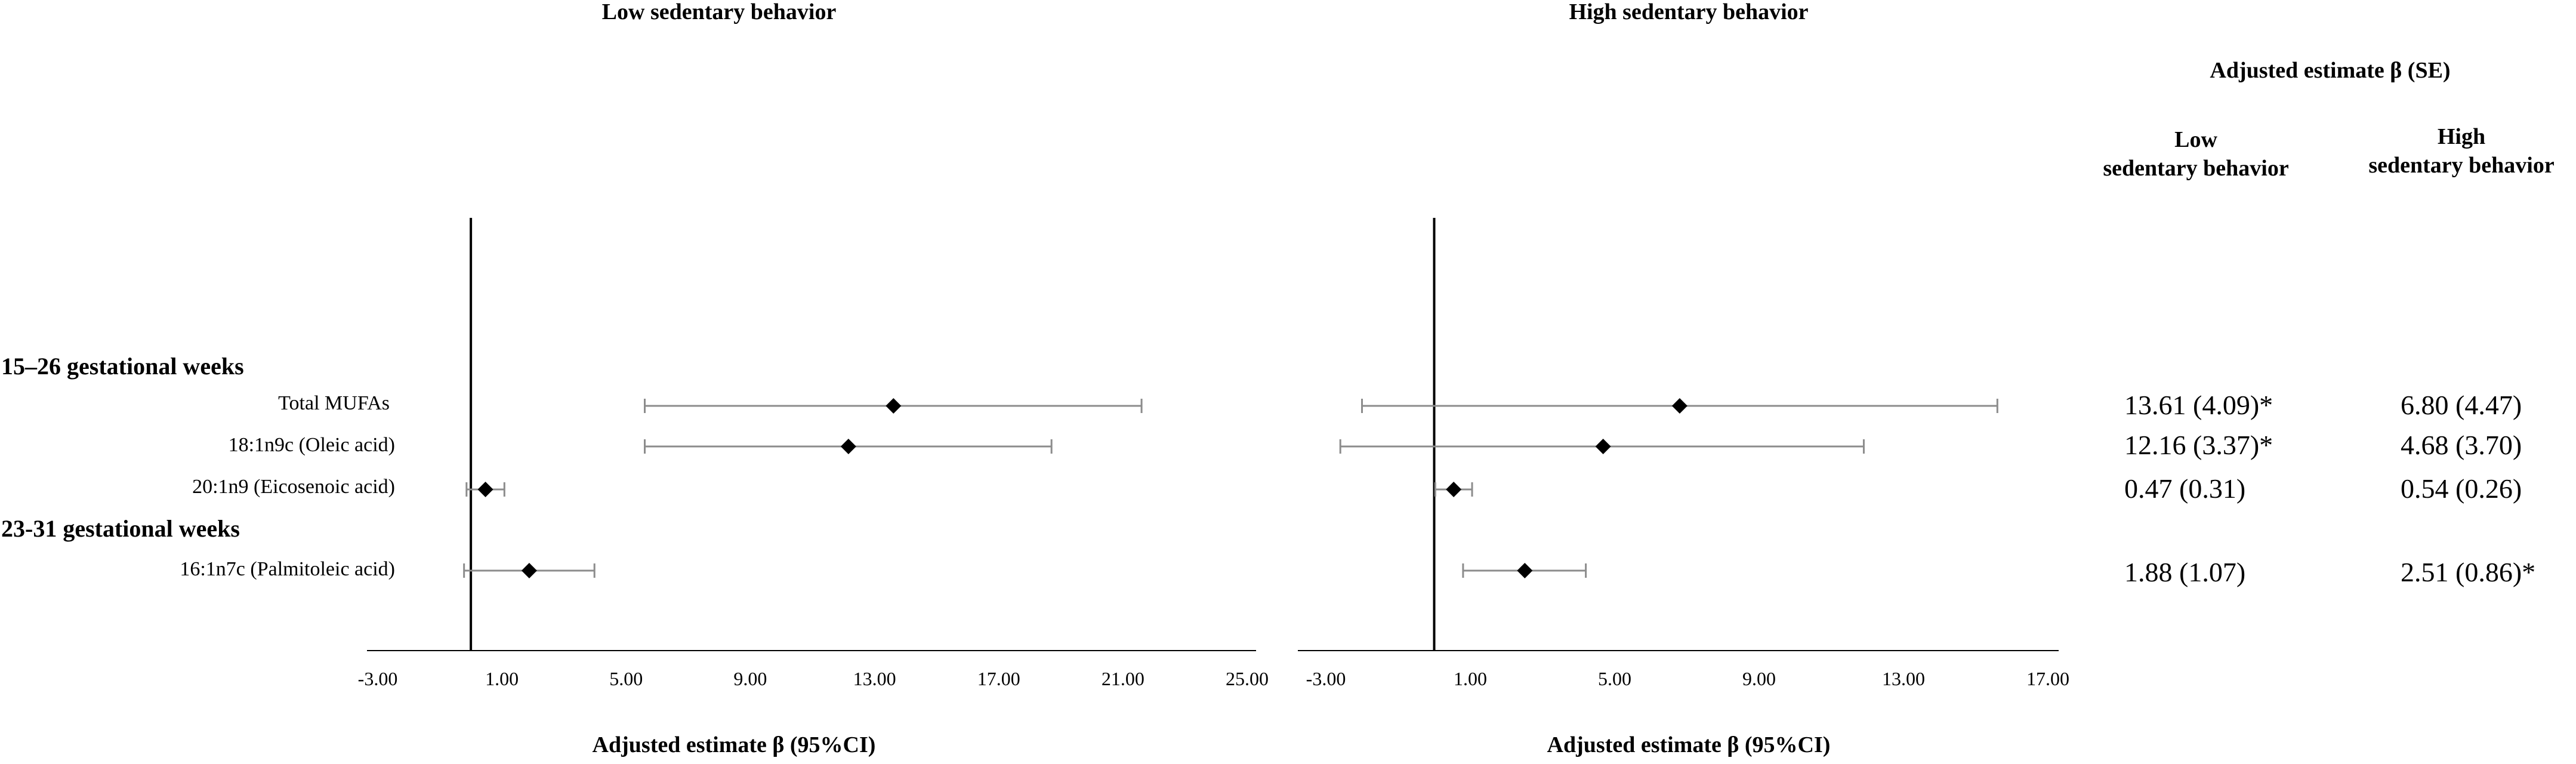 This screenshot has width=2576, height=764. What do you see at coordinates (2462, 165) in the screenshot?
I see `table-col-high-line2: sedentary behavior` at bounding box center [2462, 165].